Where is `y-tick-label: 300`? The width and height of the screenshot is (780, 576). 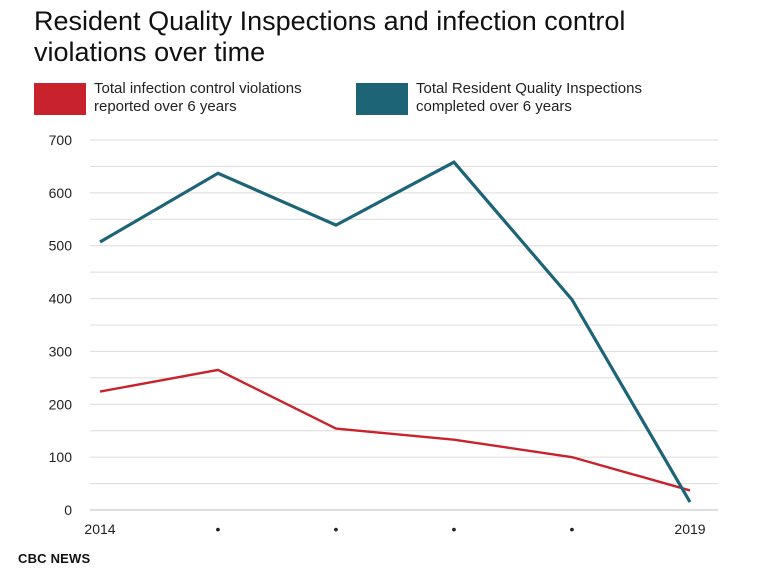
y-tick-label: 300 is located at coordinates (61, 351).